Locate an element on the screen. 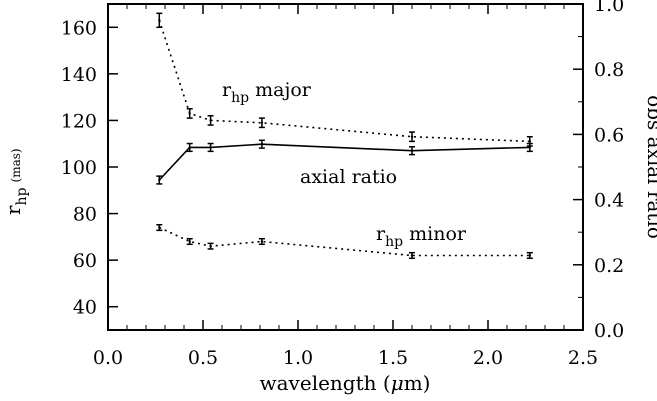 This screenshot has width=657, height=401. x-tick-label-5: 2.5 is located at coordinates (583, 358).